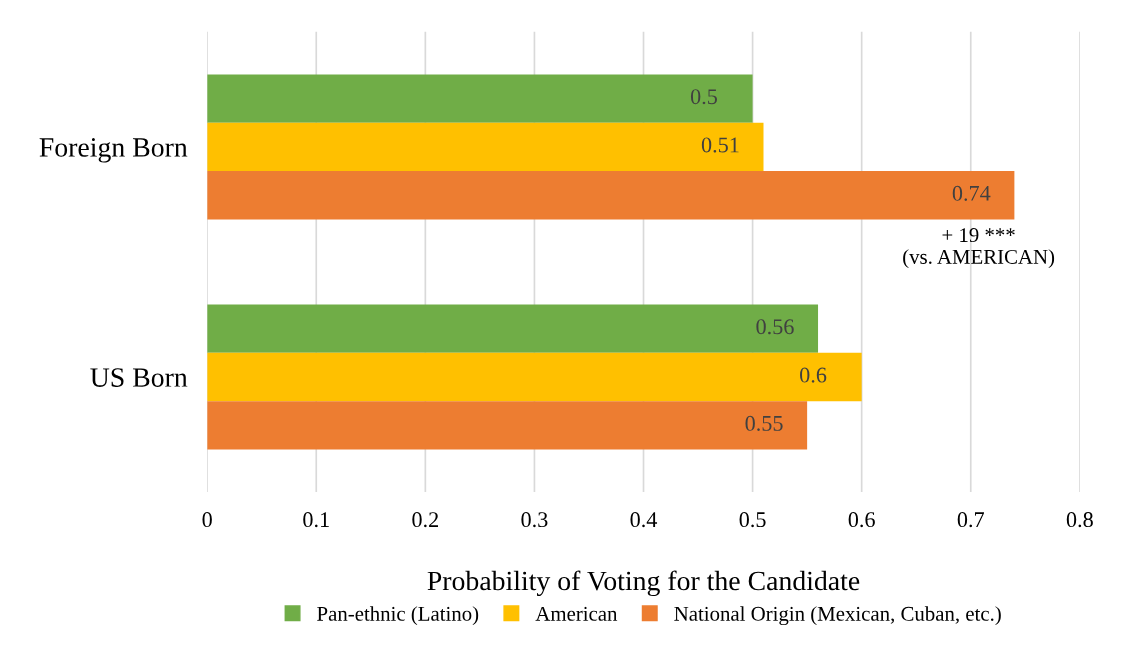 The height and width of the screenshot is (664, 1126). I want to click on data-label: 0.5, so click(703, 97).